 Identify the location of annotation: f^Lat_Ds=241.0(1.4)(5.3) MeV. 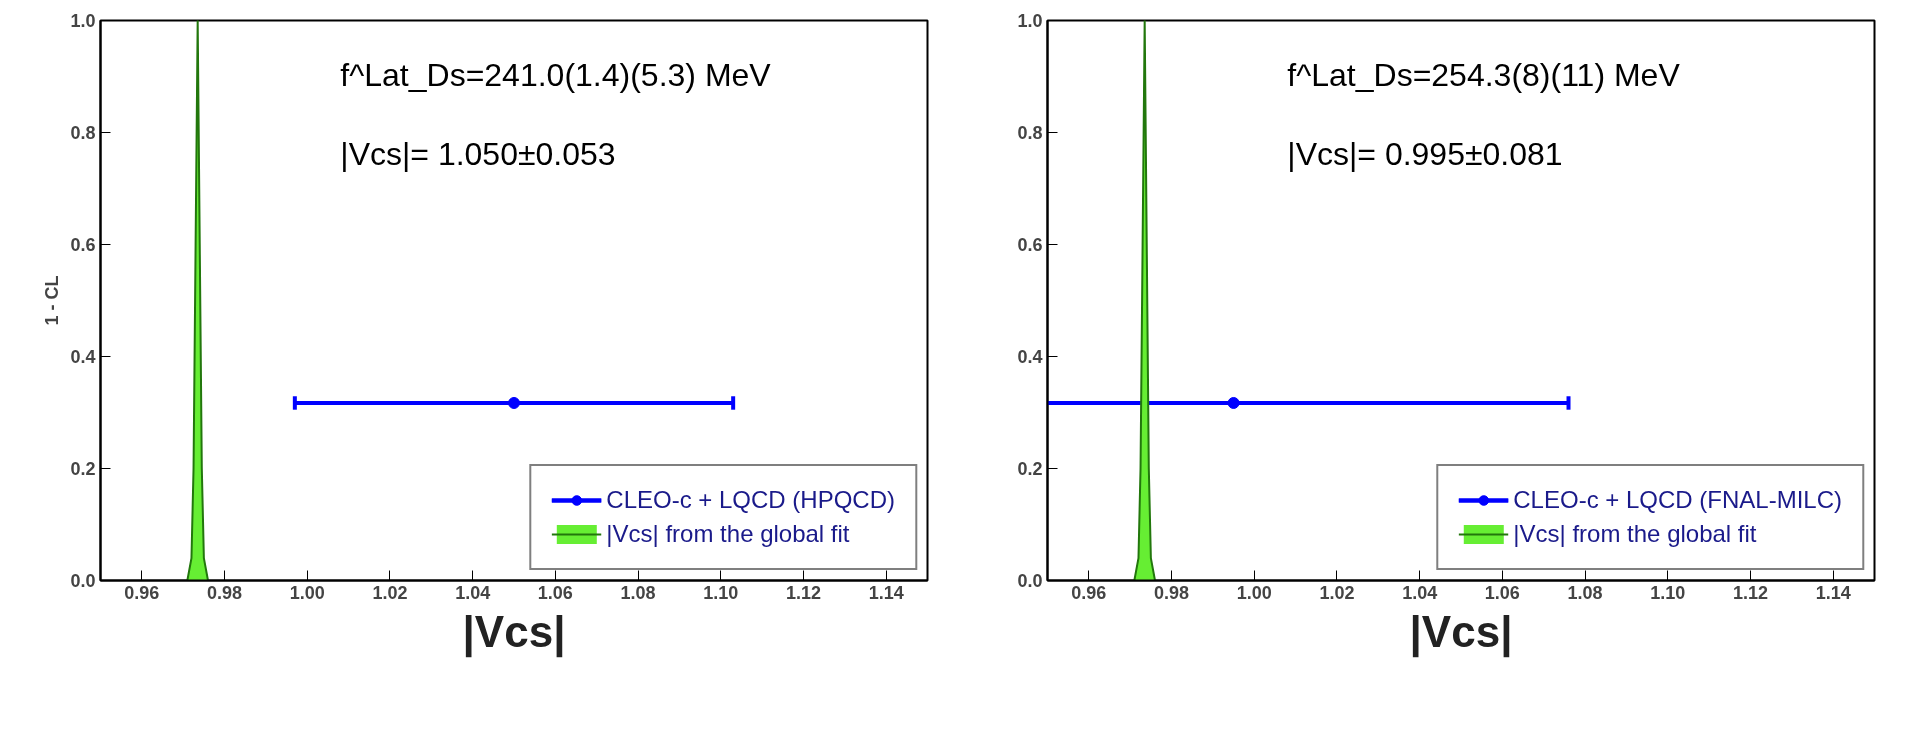
(556, 75).